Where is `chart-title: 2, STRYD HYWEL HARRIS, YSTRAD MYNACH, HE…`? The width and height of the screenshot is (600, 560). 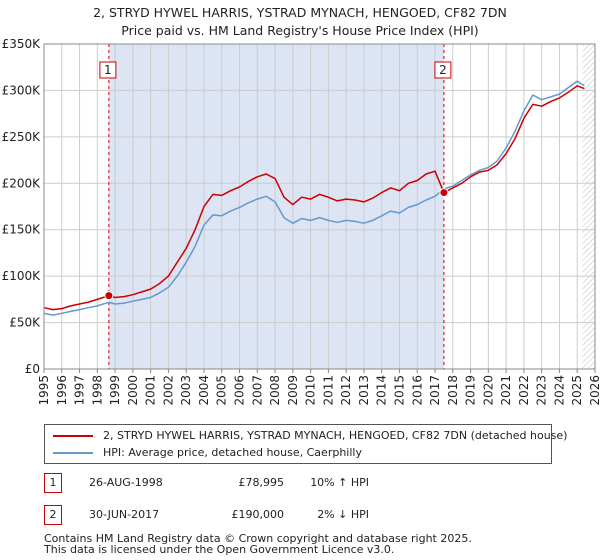
chart-title: 2, STRYD HYWEL HARRIS, YSTRAD MYNACH, HE… is located at coordinates (300, 22).